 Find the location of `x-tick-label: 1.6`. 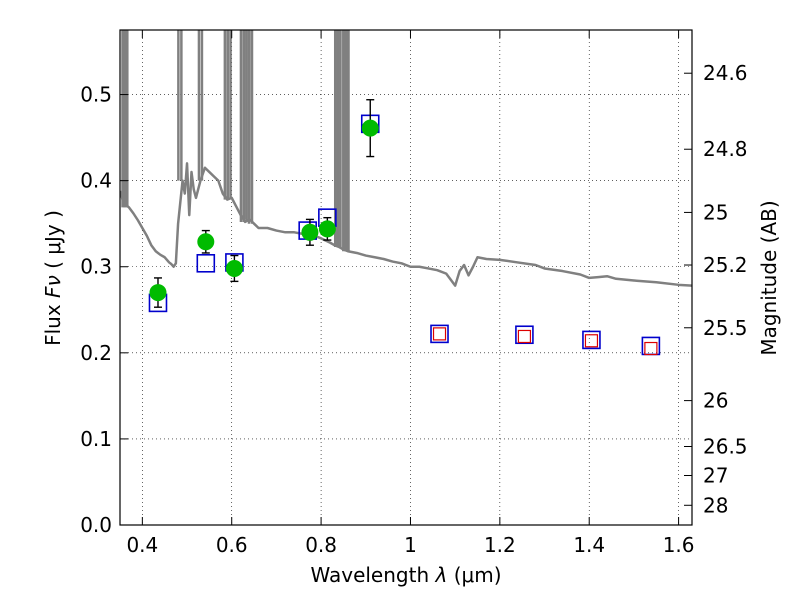

x-tick-label: 1.6 is located at coordinates (679, 545).